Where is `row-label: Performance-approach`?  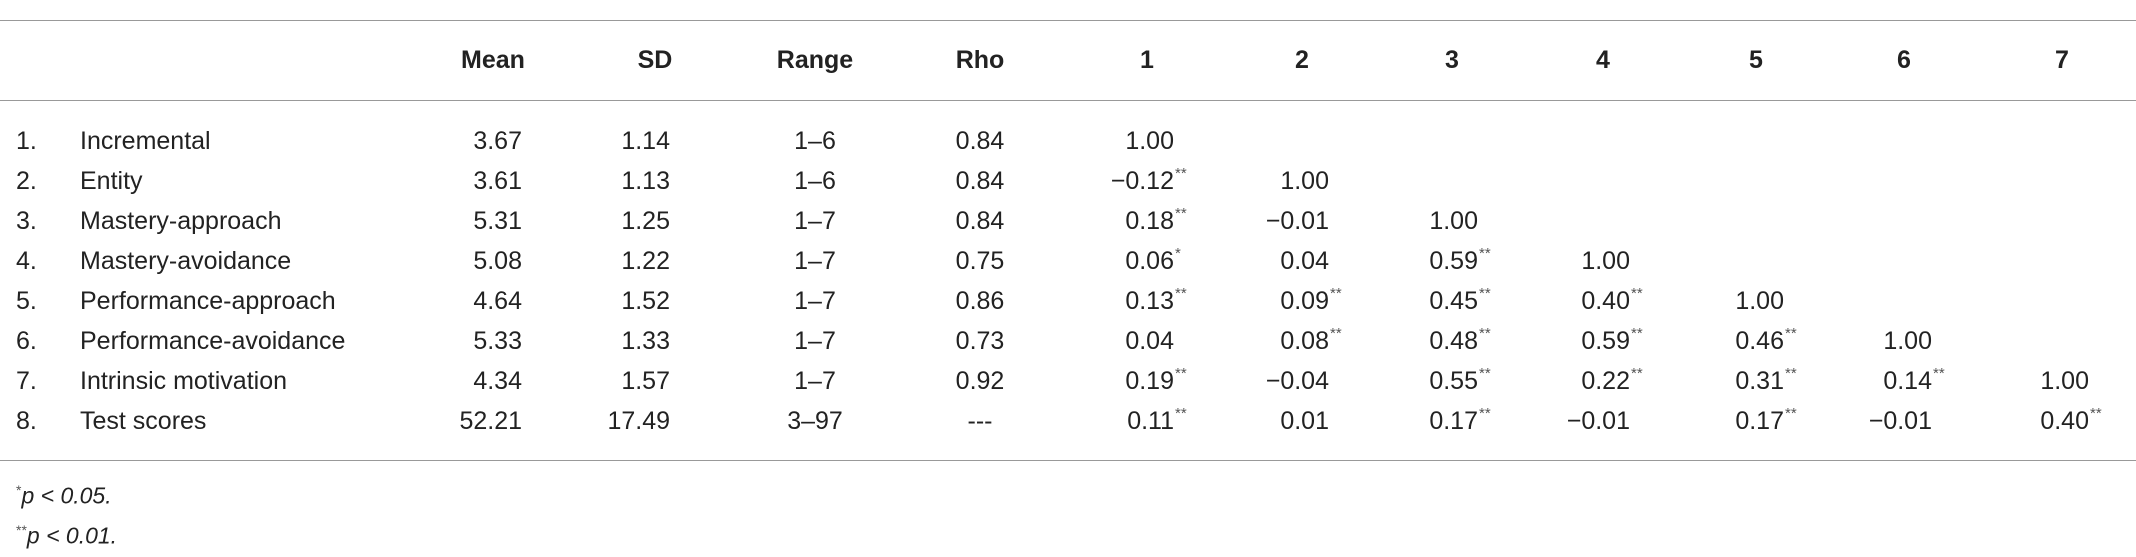
row-label: Performance-approach is located at coordinates (208, 301).